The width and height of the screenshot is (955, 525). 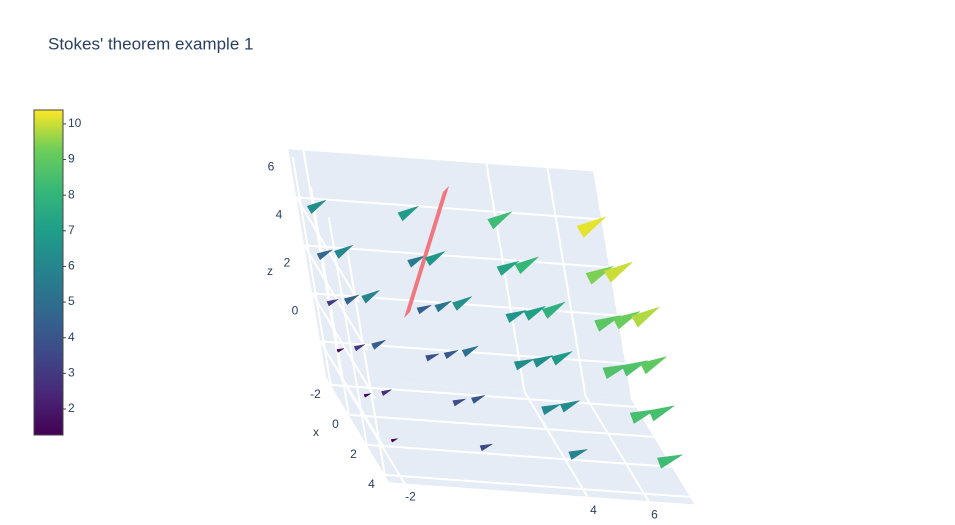 I want to click on y-tick-label: 6, so click(x=654, y=514).